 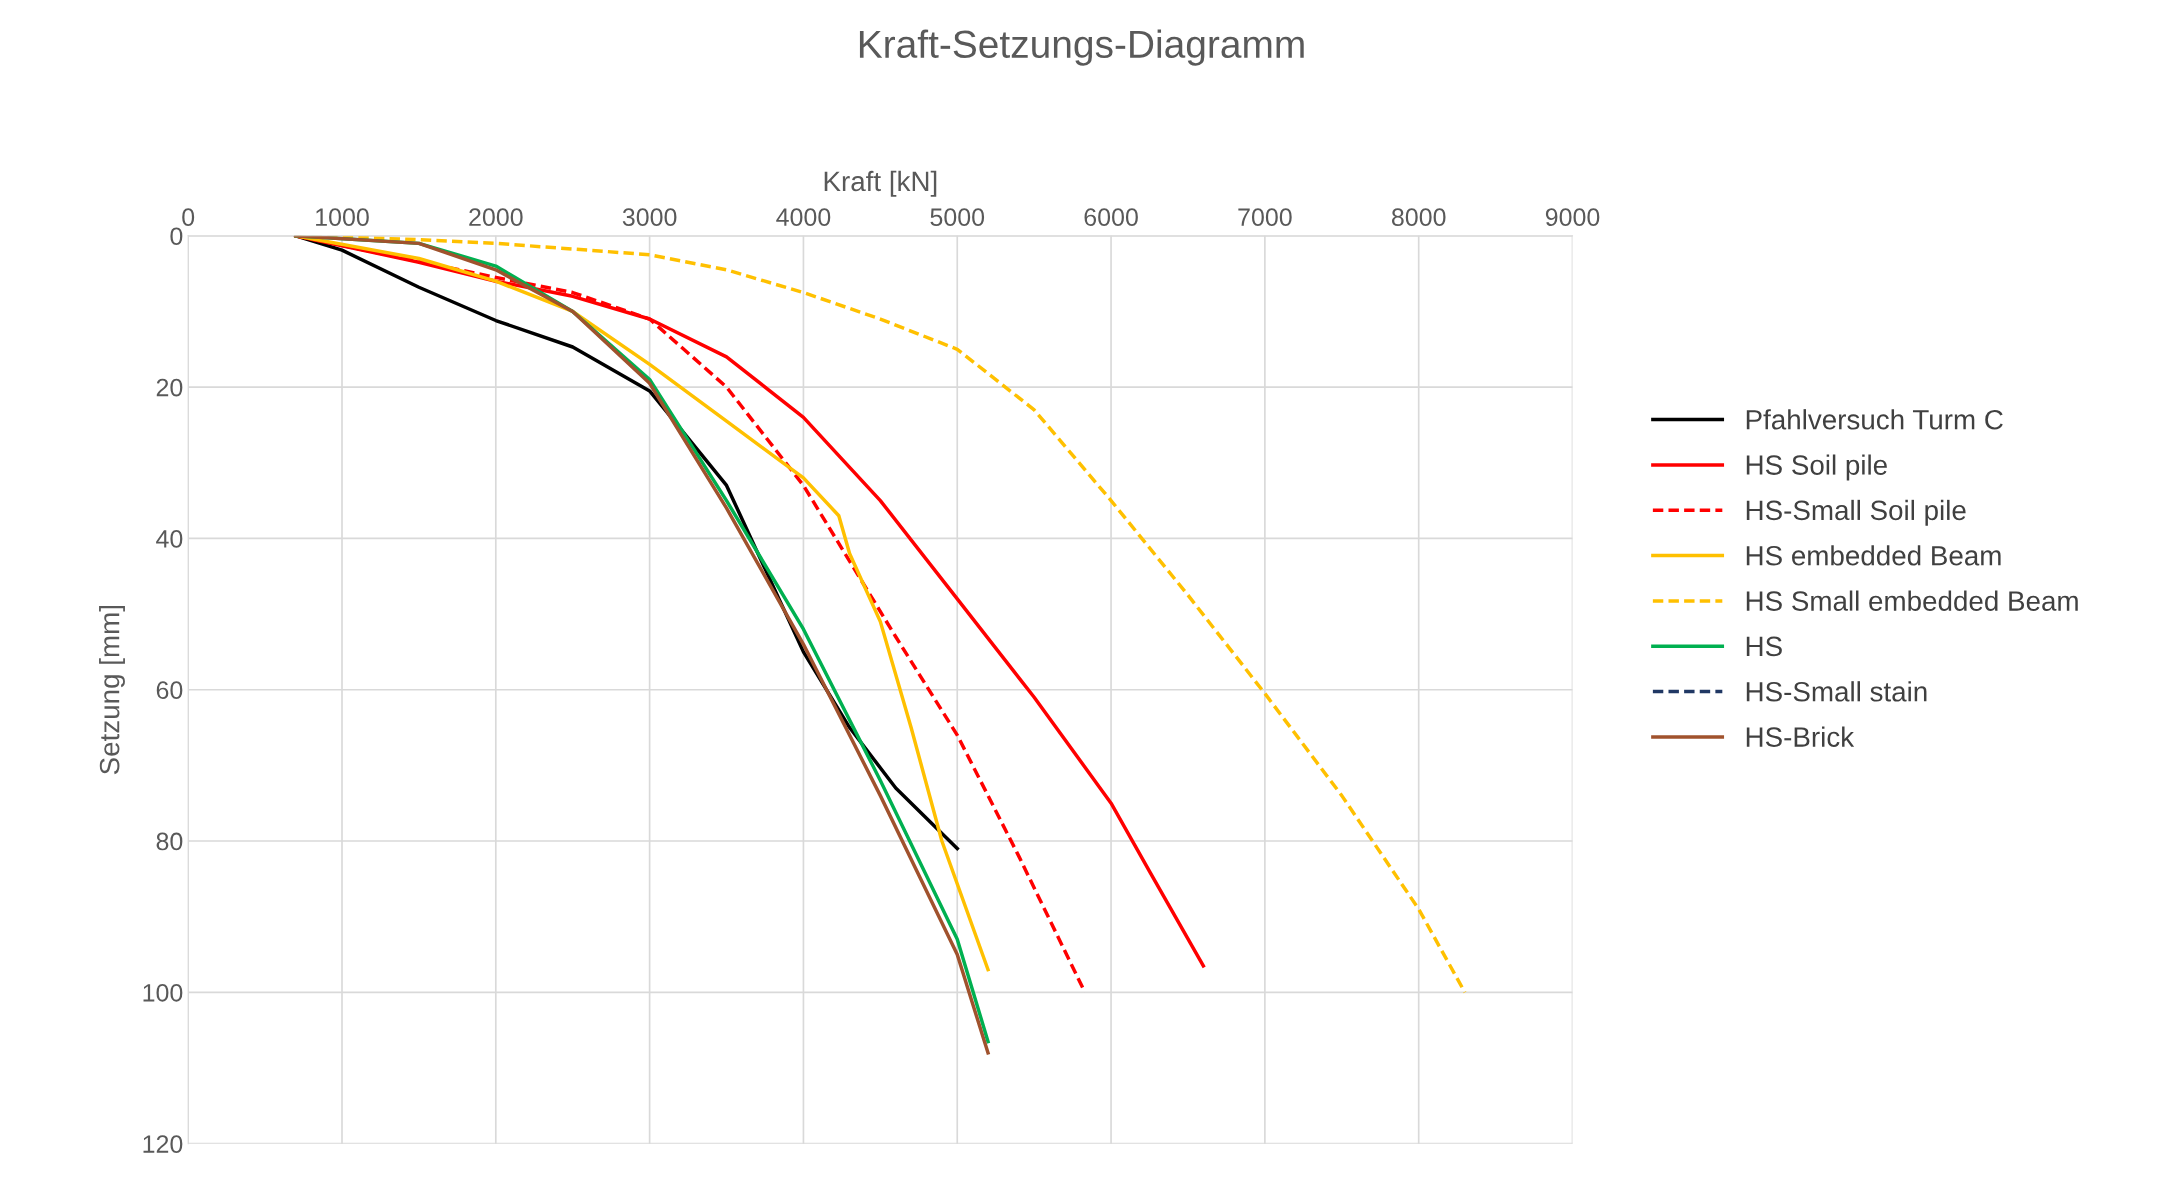 What do you see at coordinates (176, 236) in the screenshot?
I see `y-tick-label: 0` at bounding box center [176, 236].